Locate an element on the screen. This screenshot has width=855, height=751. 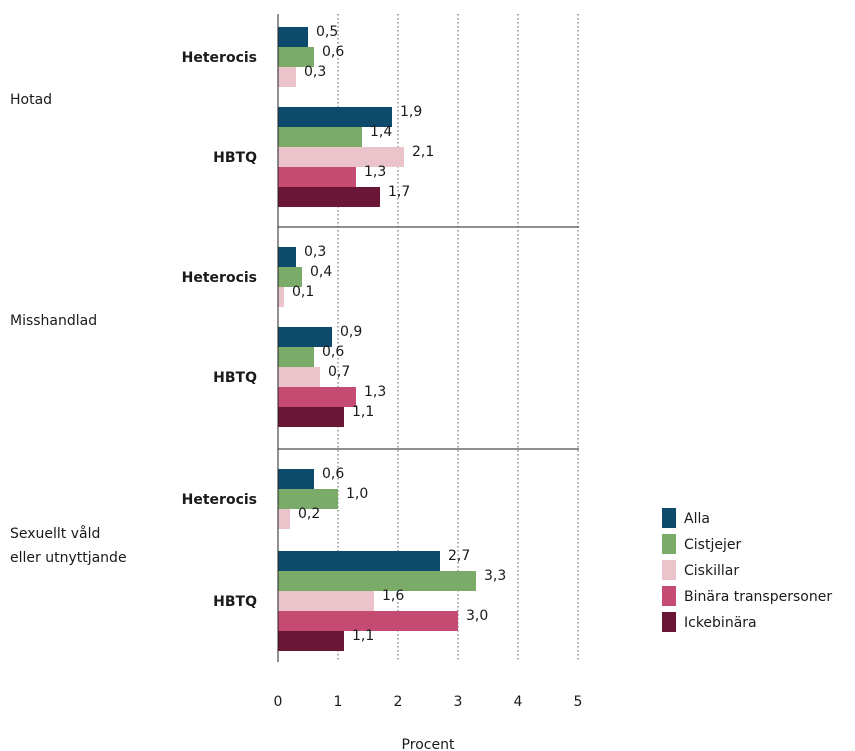
legend-swatch-cistjejer is located at coordinates (669, 544).